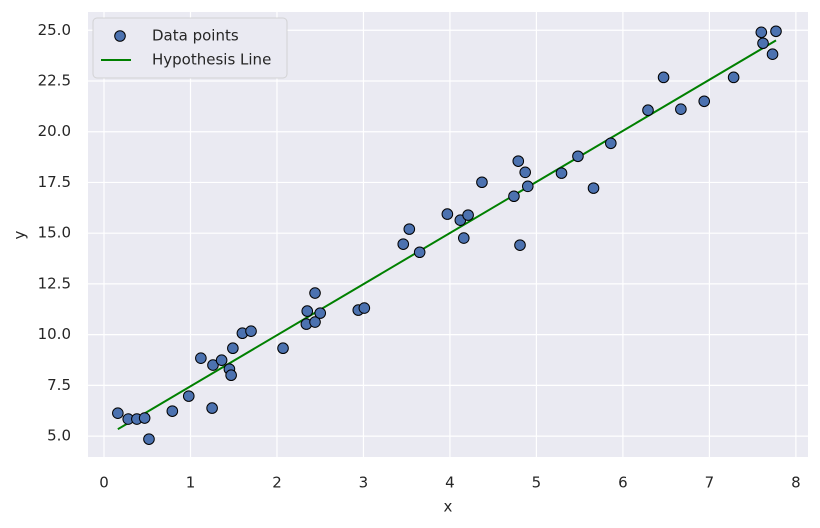  What do you see at coordinates (54, 283) in the screenshot?
I see `y-tick-label: 12.5` at bounding box center [54, 283].